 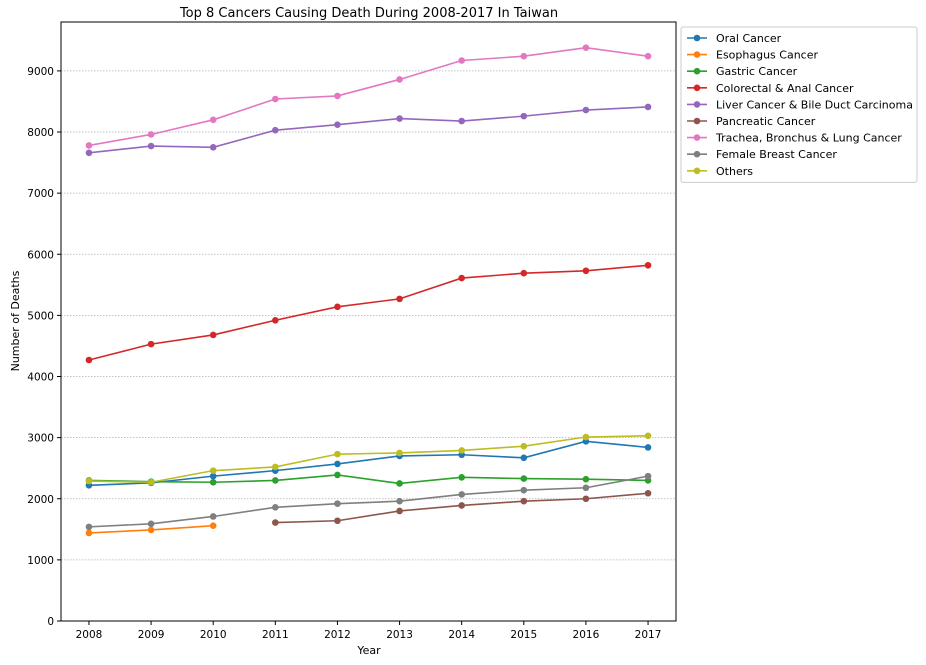 I want to click on x-tick-label: 2016, so click(x=586, y=635).